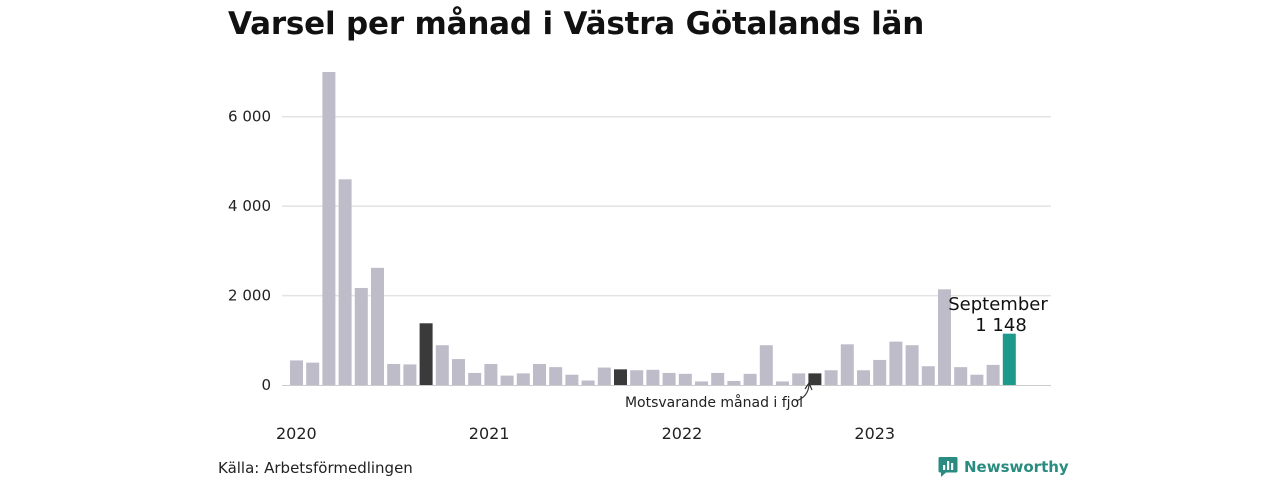 The height and width of the screenshot is (480, 1280). I want to click on previous-year-arrow, so click(802, 393).